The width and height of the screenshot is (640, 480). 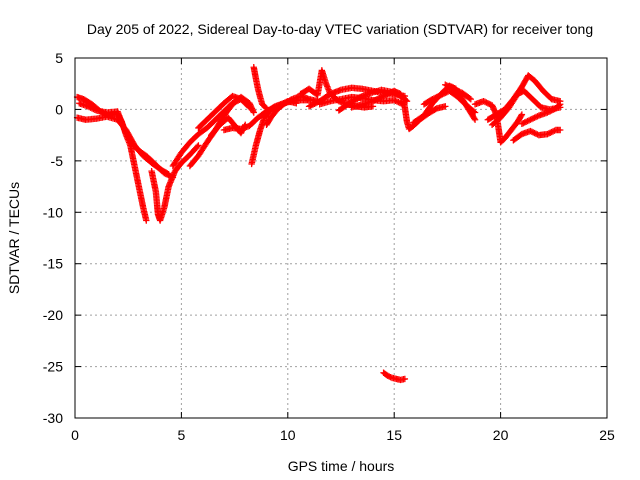 What do you see at coordinates (175, 183) in the screenshot?
I see `series-arc-dip` at bounding box center [175, 183].